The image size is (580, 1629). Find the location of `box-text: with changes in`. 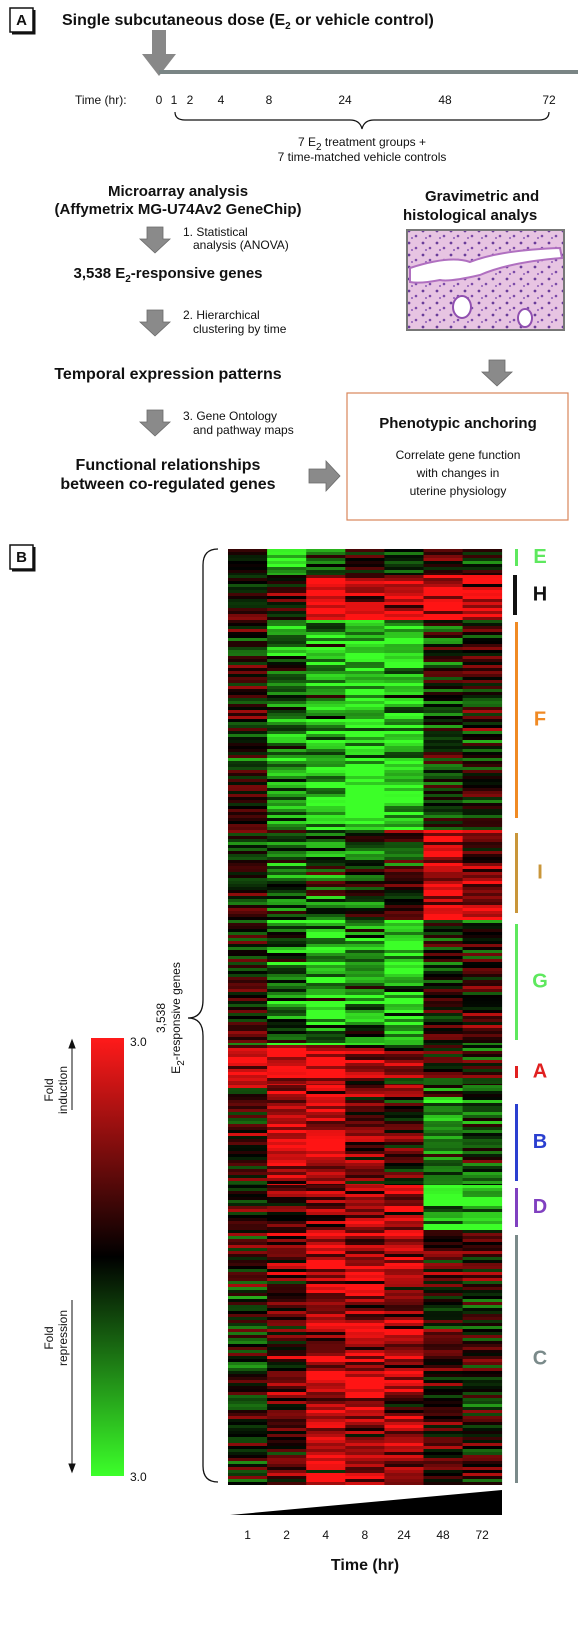

box-text: with changes in is located at coordinates (458, 473).